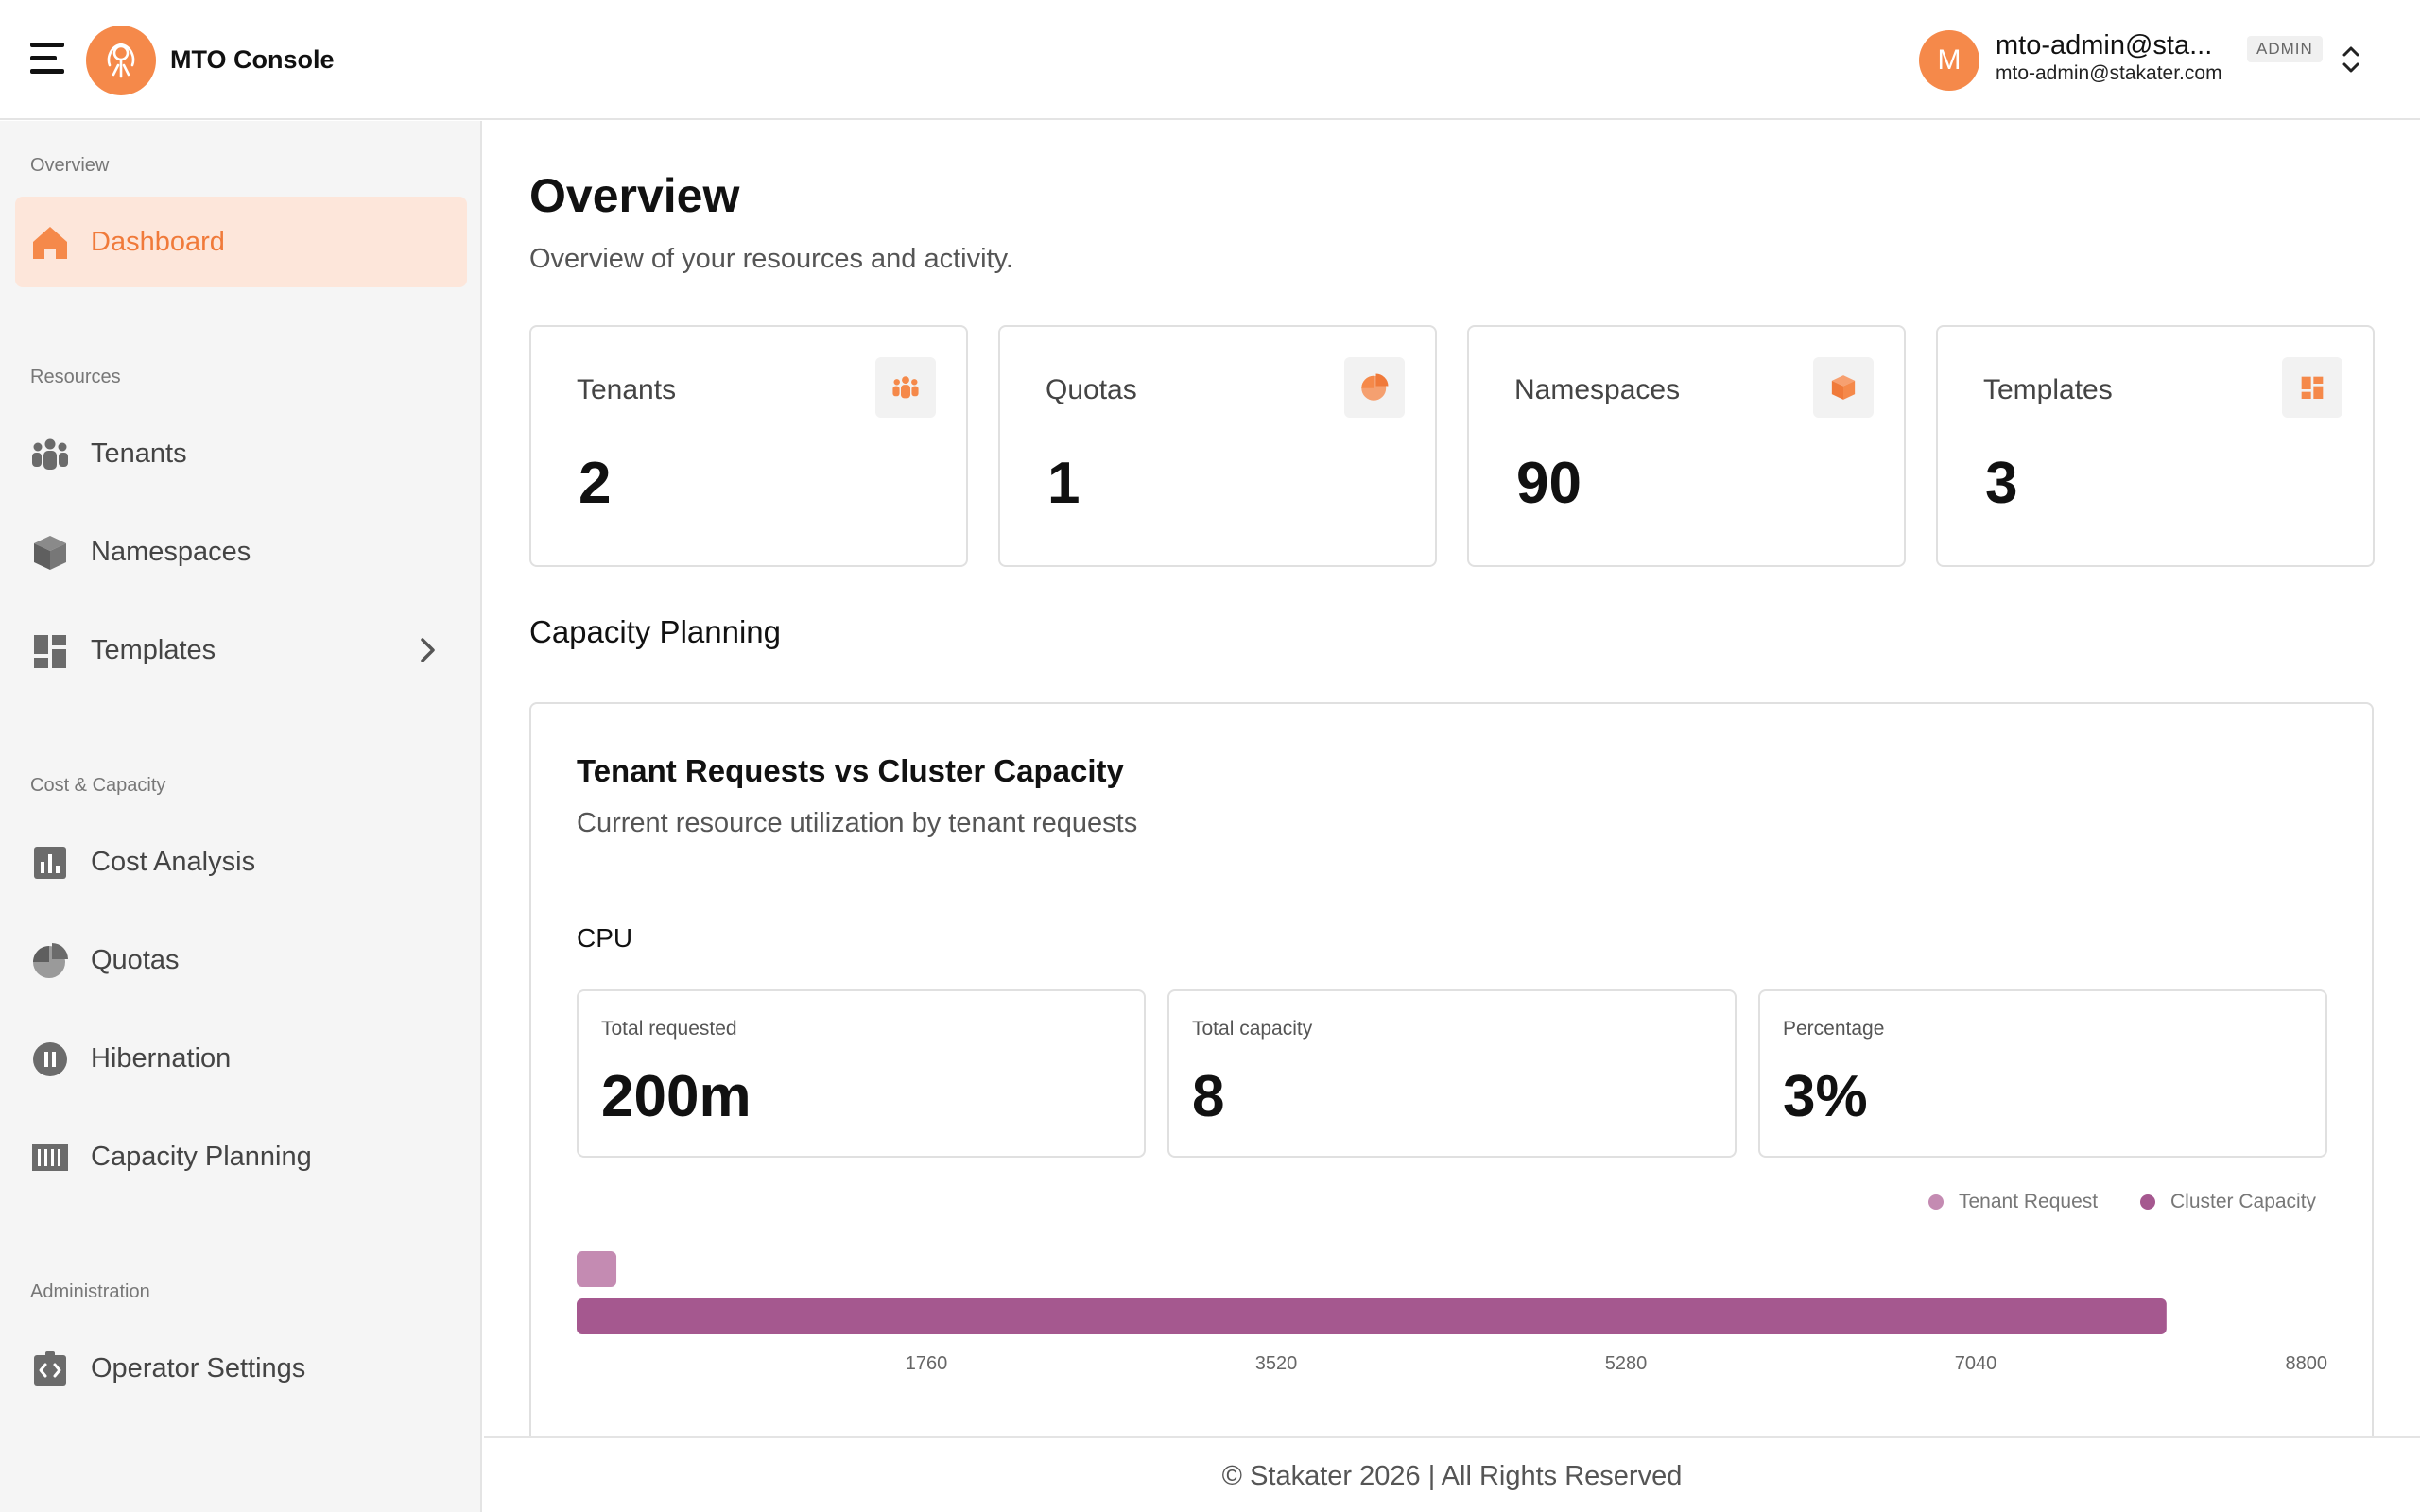  Describe the element at coordinates (241, 650) in the screenshot. I see `sidebar-item-templates: Templates` at that location.